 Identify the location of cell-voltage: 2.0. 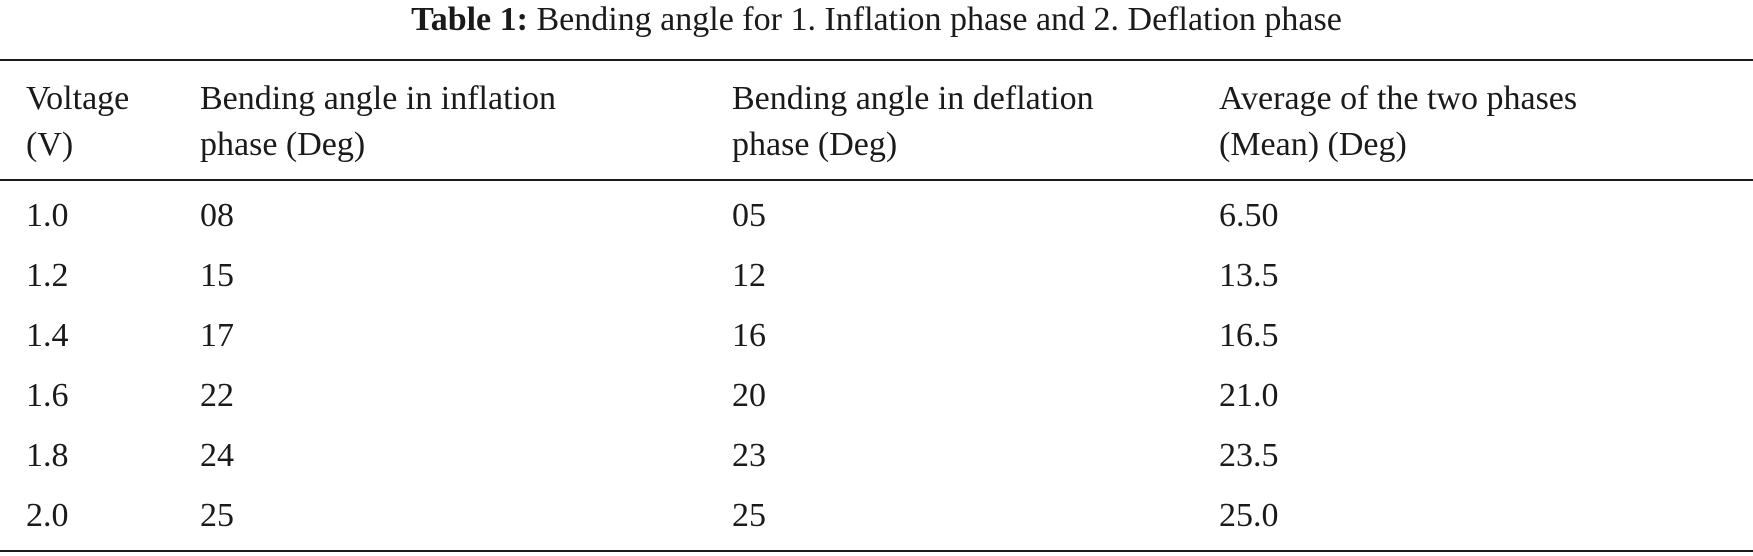
(47, 515).